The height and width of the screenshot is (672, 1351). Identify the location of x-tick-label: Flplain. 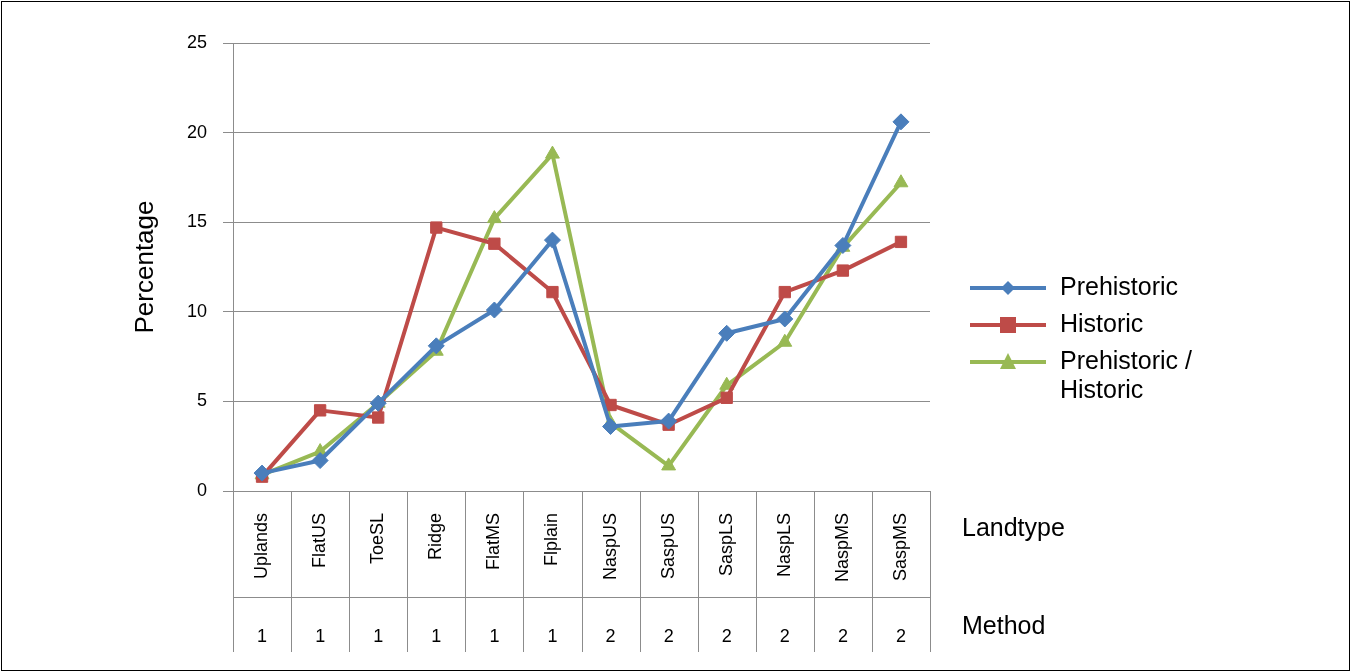
(551, 540).